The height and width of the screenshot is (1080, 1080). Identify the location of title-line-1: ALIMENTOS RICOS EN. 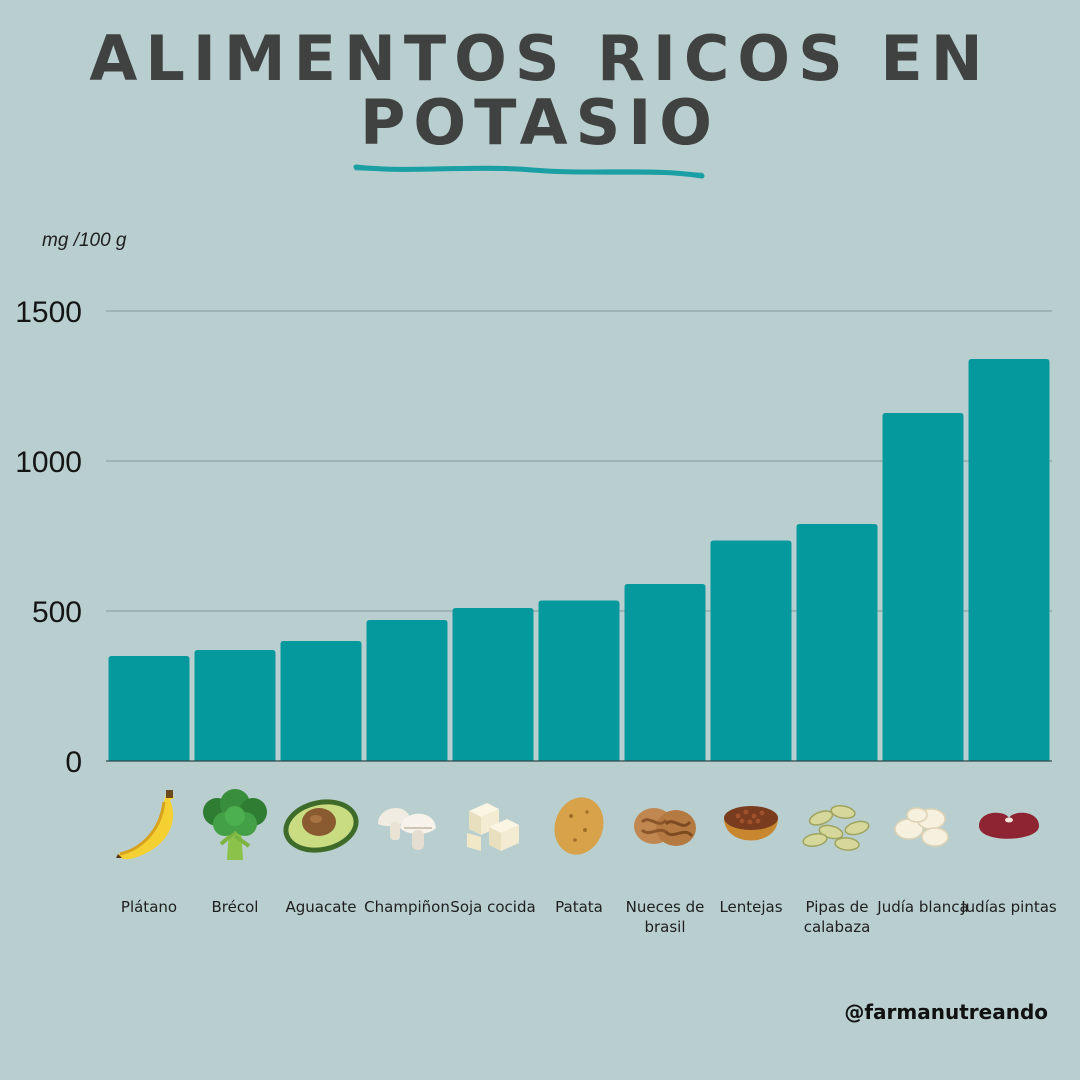
(540, 58).